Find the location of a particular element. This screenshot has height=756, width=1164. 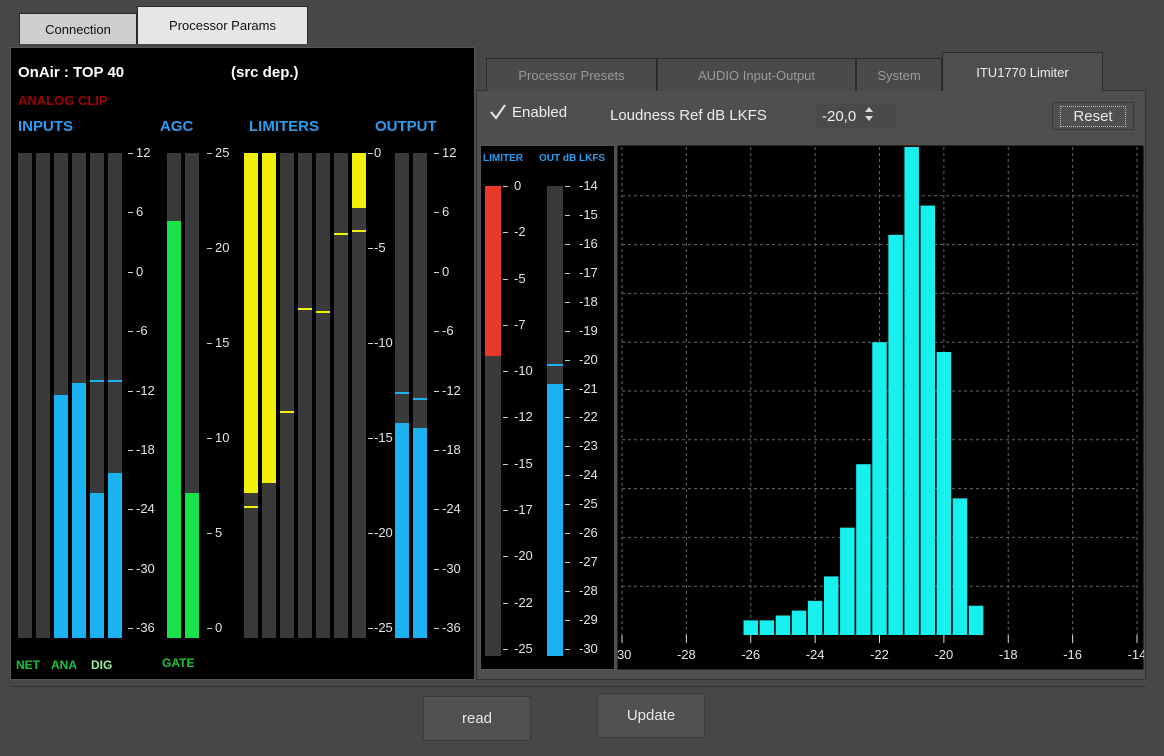

scale-label: 5 is located at coordinates (219, 532).